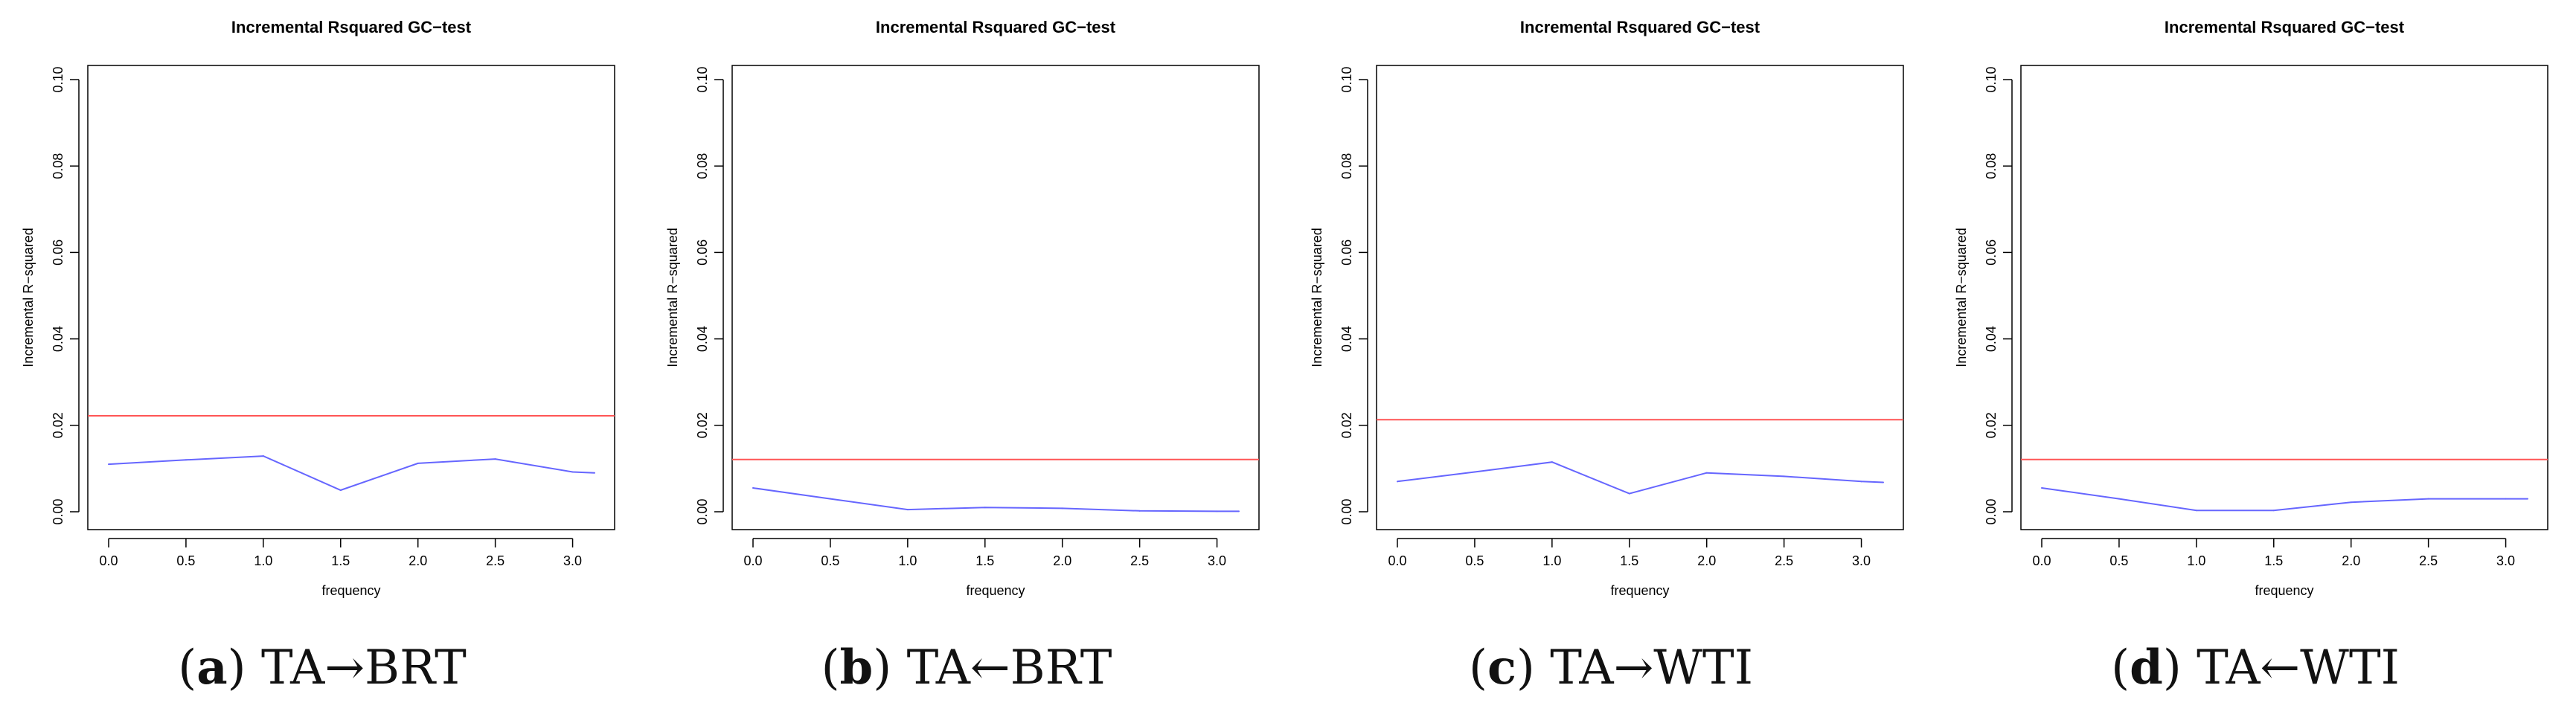 The width and height of the screenshot is (2576, 723). Describe the element at coordinates (212, 667) in the screenshot. I see `caption-label: a` at that location.